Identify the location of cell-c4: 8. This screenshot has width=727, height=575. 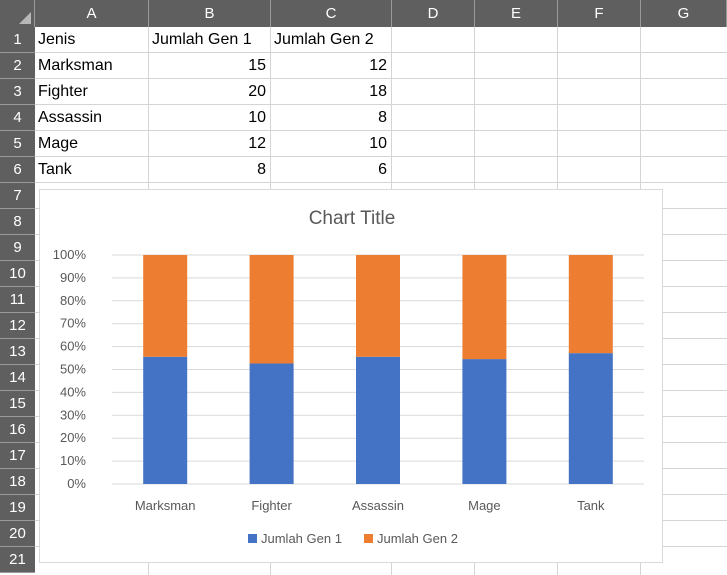
(382, 117).